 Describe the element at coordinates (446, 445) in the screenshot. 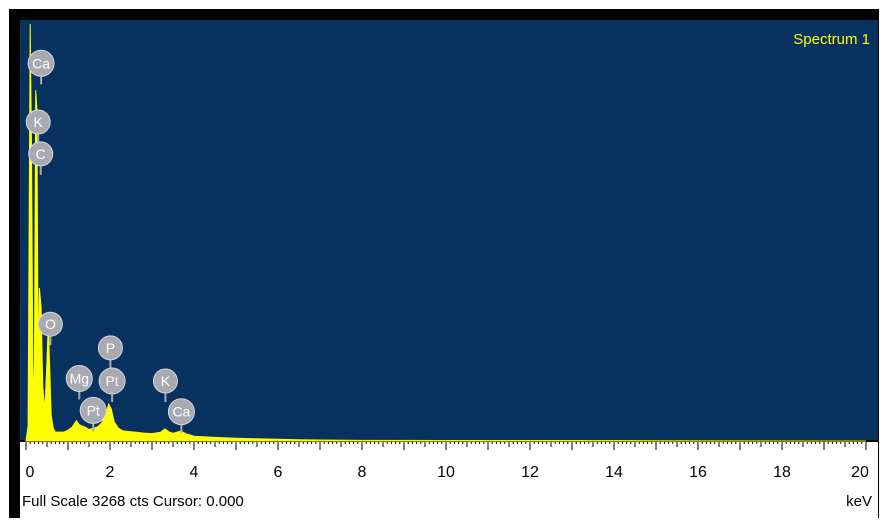

I see `x-axis-ticks` at that location.